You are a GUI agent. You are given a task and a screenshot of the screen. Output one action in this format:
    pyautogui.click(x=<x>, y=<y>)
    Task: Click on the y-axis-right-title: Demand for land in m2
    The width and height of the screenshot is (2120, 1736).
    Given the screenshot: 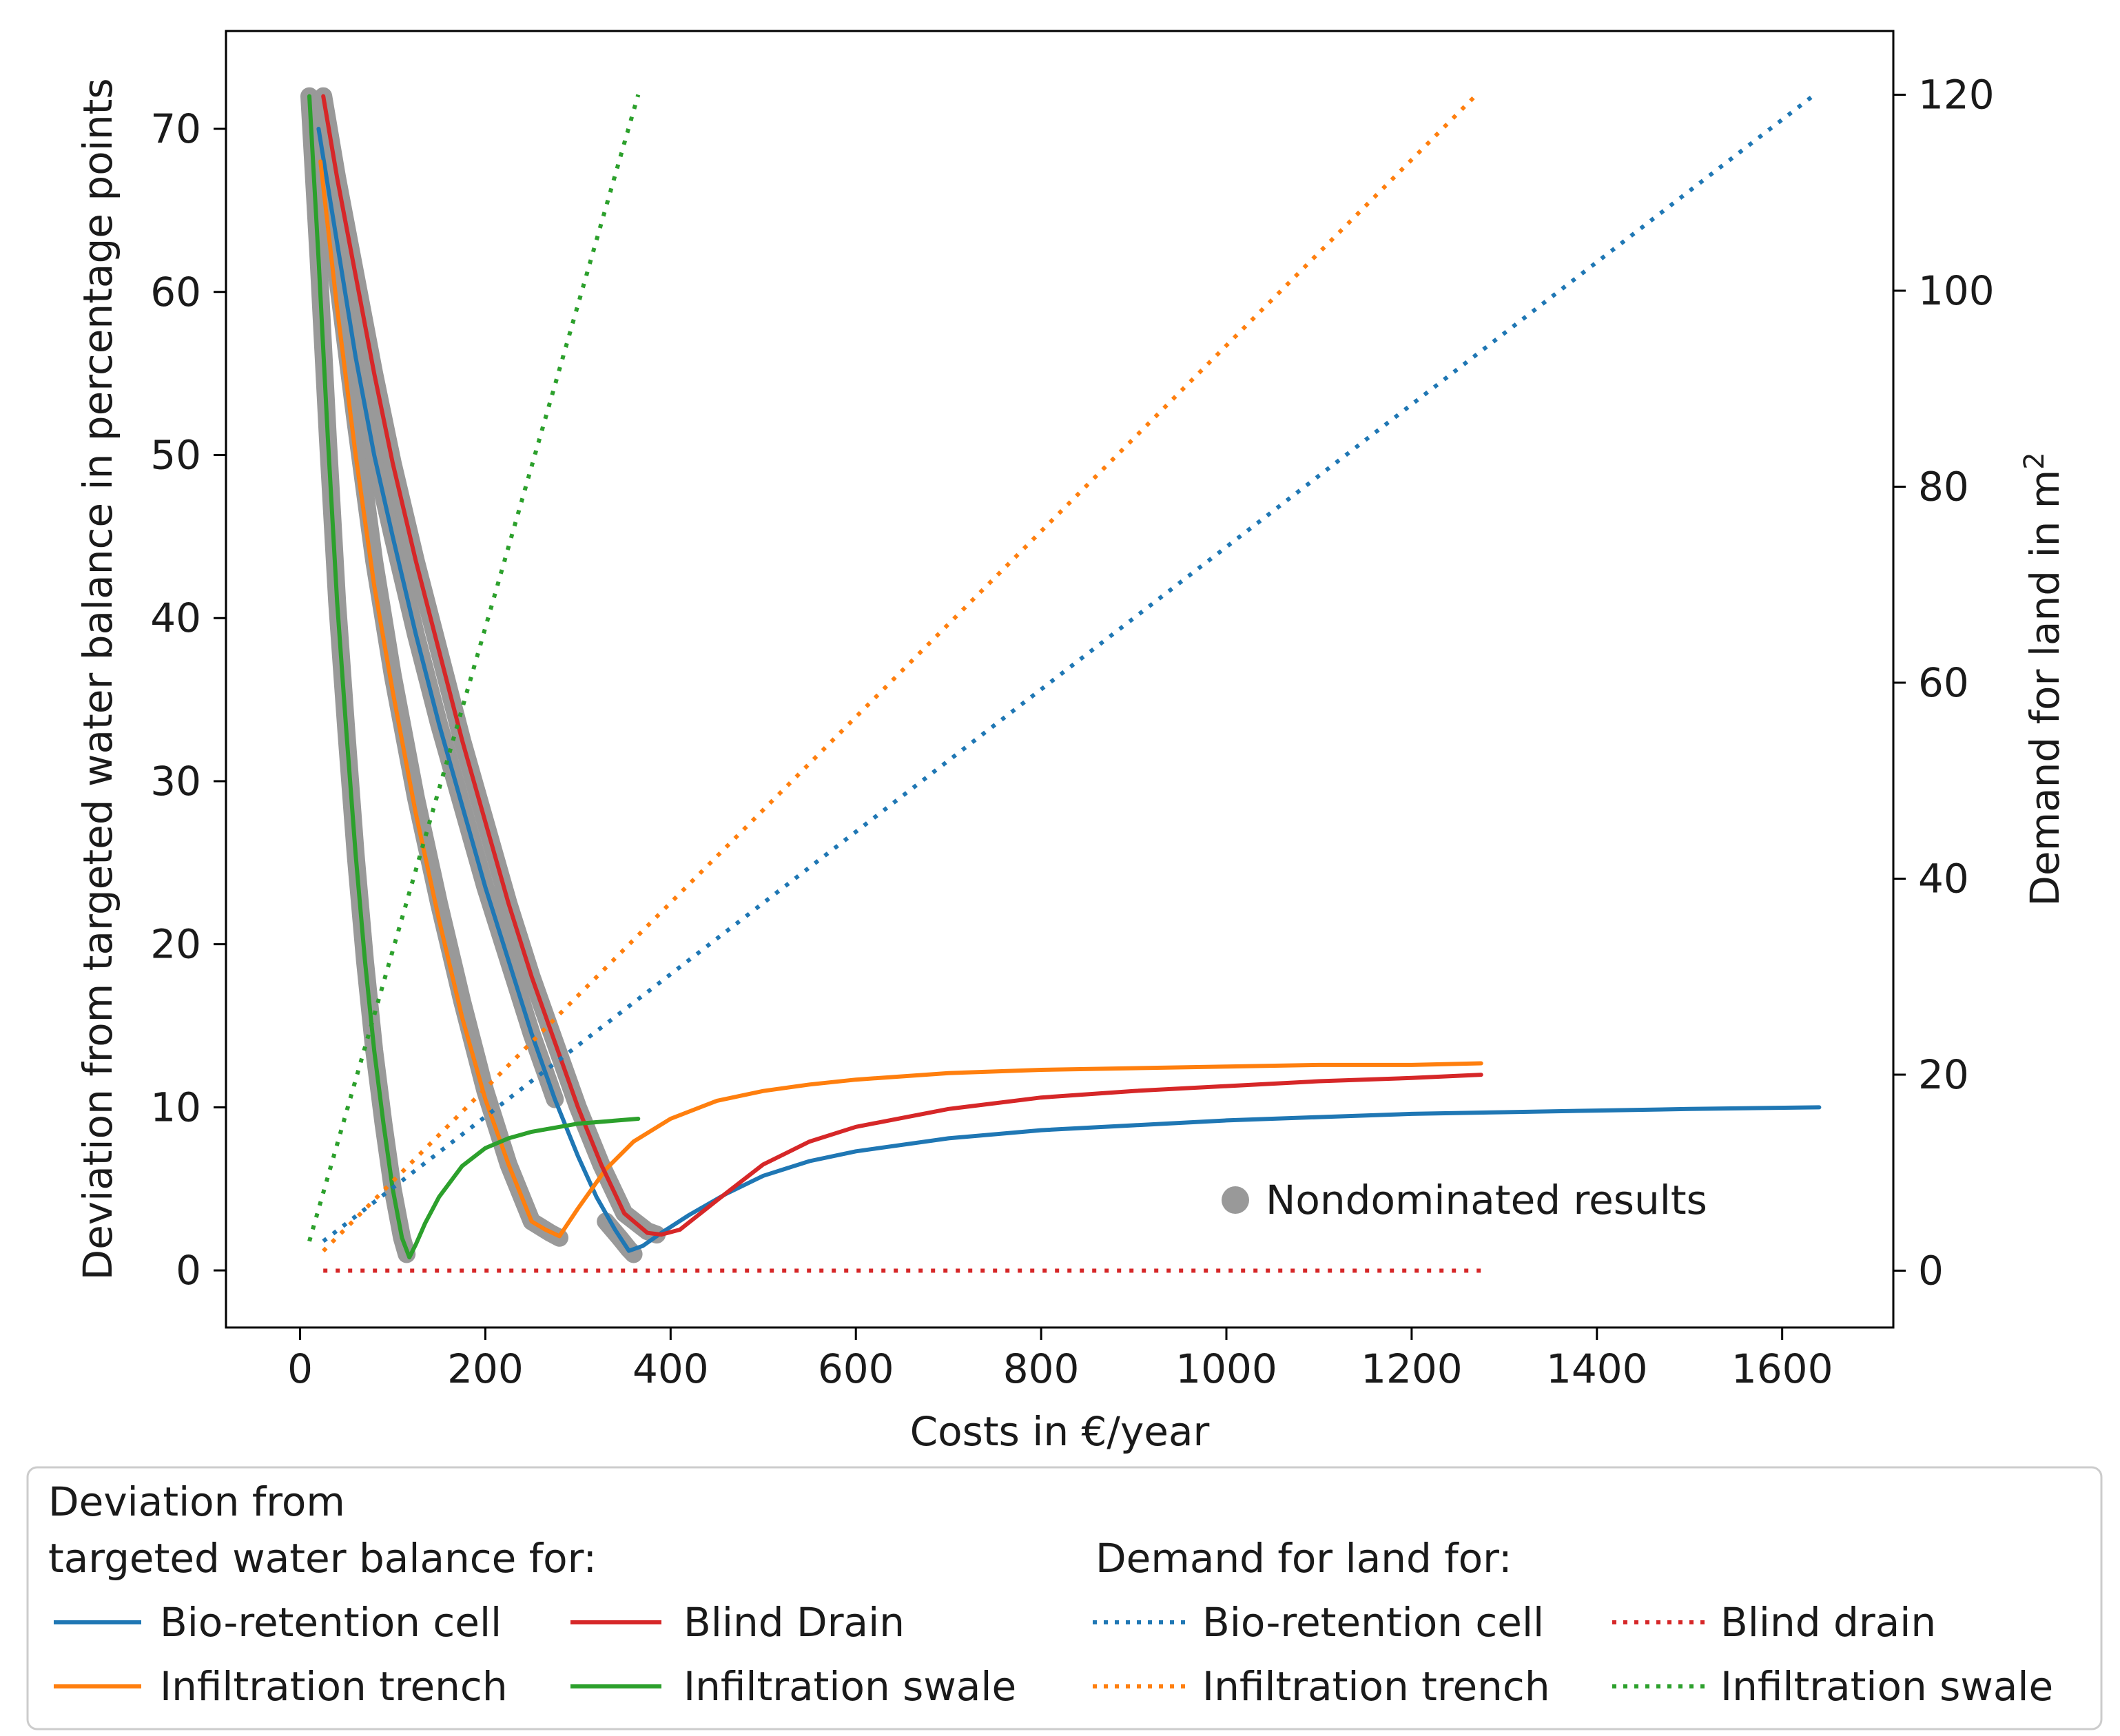 What is the action you would take?
    pyautogui.click(x=2044, y=679)
    